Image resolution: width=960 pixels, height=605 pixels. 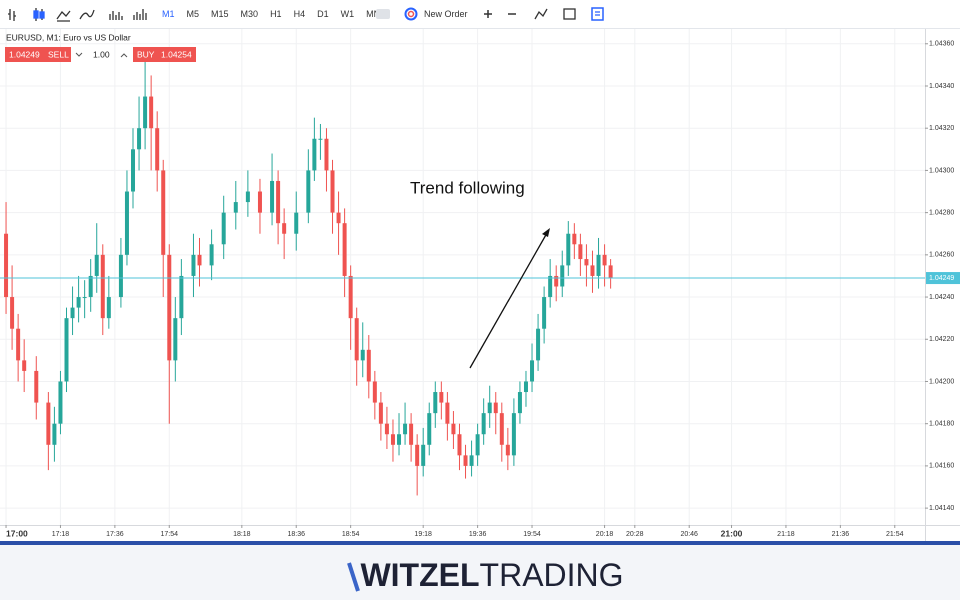 I want to click on x-tick-label: 20:28, so click(x=635, y=534).